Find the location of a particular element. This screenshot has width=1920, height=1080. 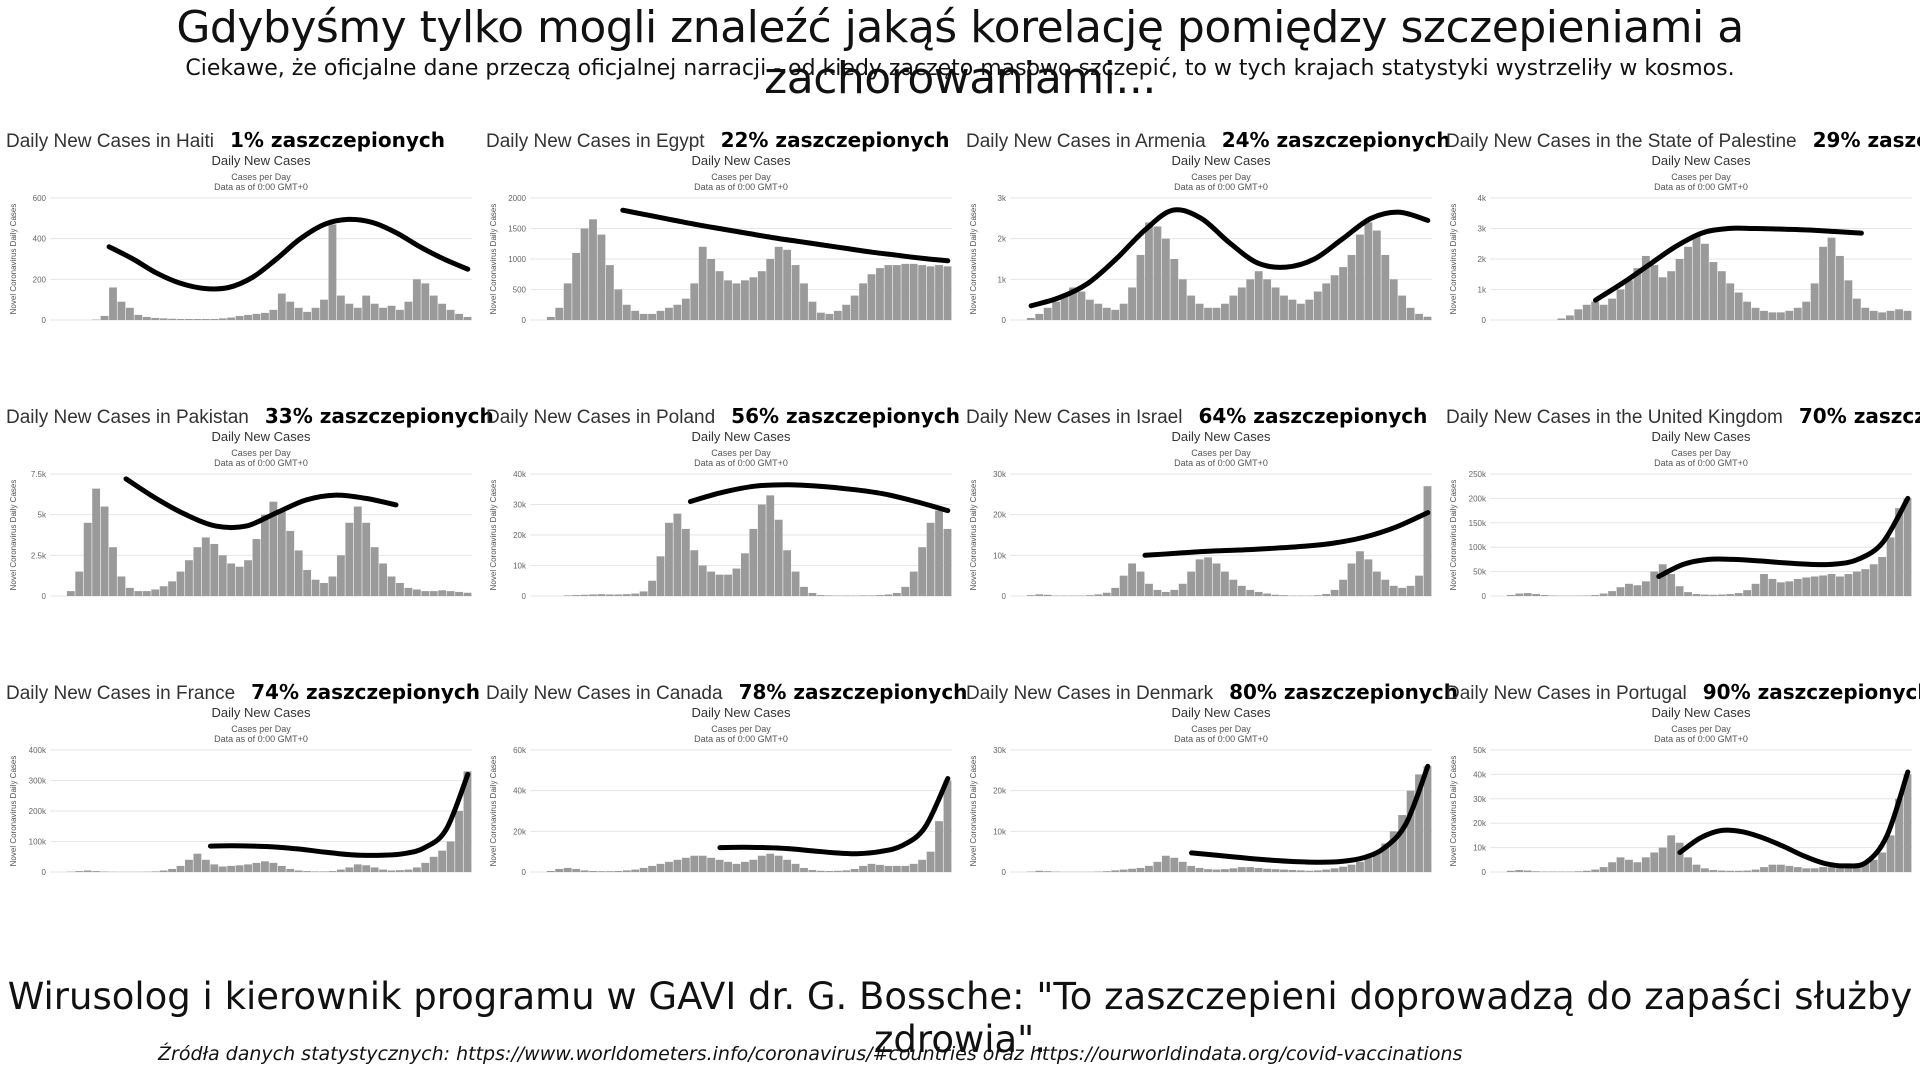

chart-title: Daily New Cases is located at coordinates (741, 712).